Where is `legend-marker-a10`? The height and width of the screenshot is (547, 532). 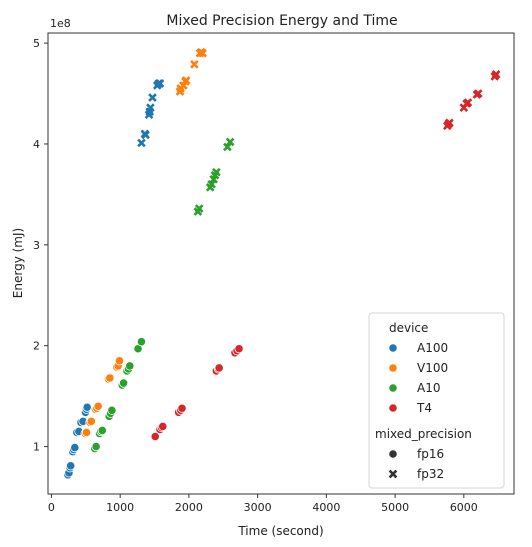 legend-marker-a10 is located at coordinates (393, 388).